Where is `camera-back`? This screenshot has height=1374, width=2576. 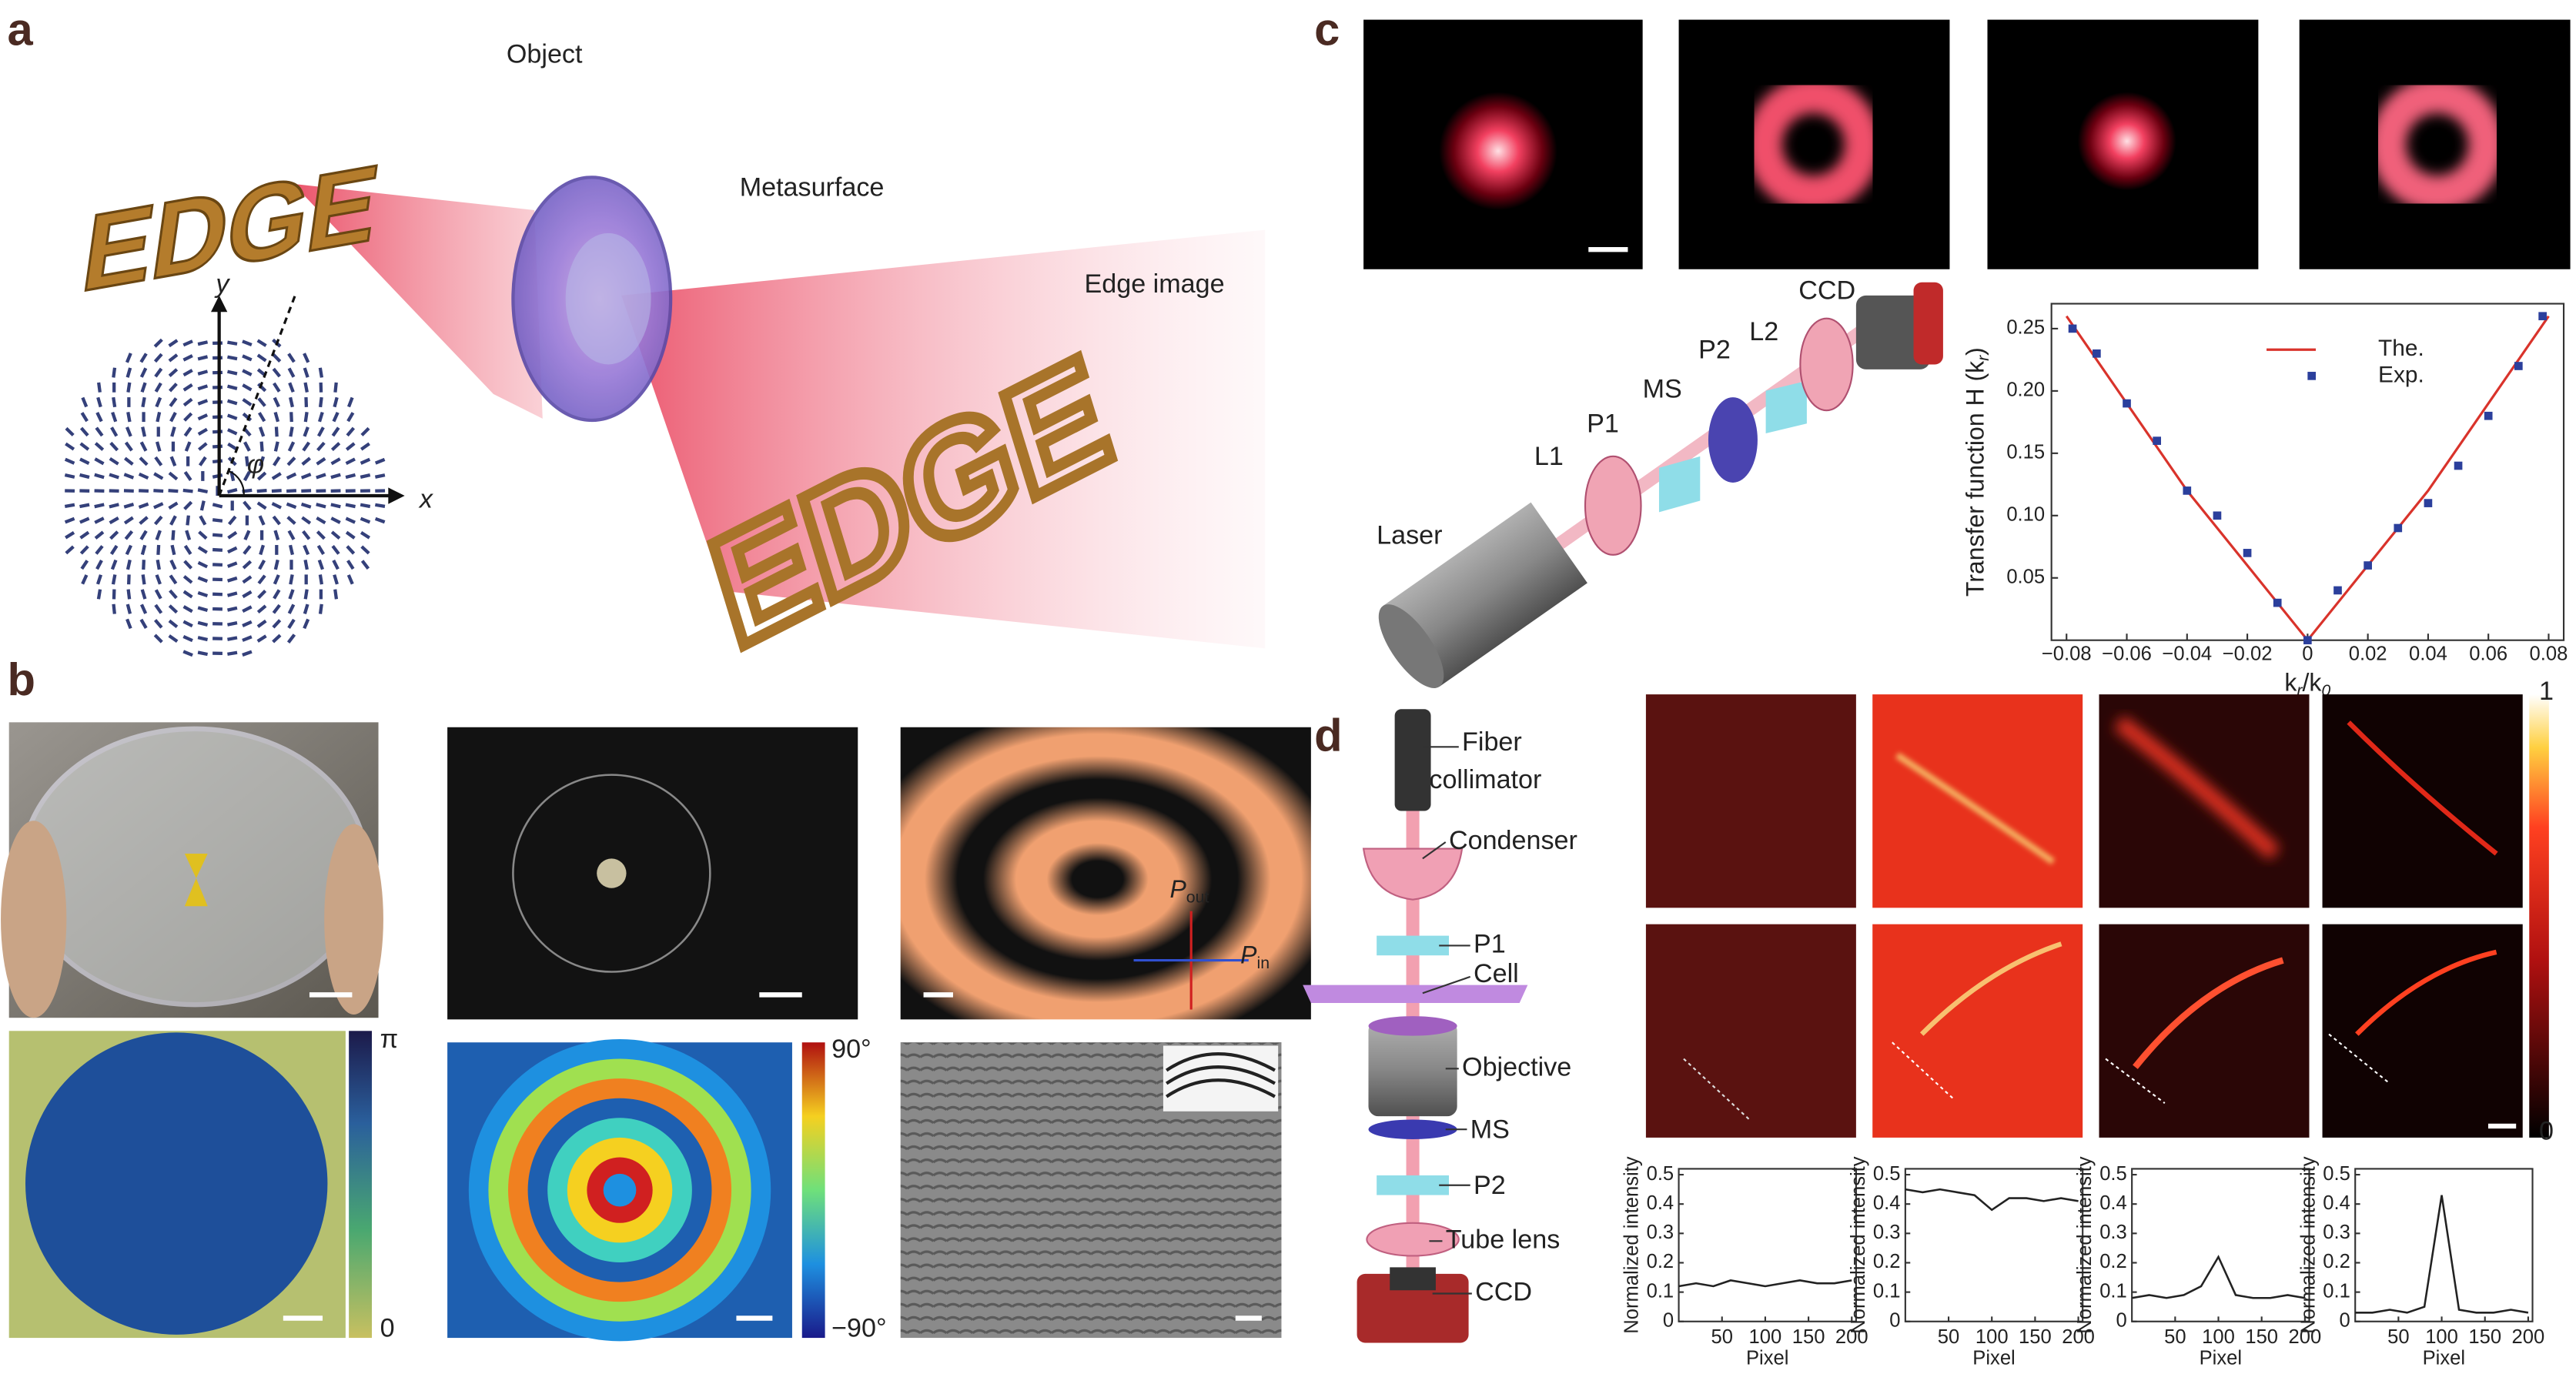 camera-back is located at coordinates (1928, 323).